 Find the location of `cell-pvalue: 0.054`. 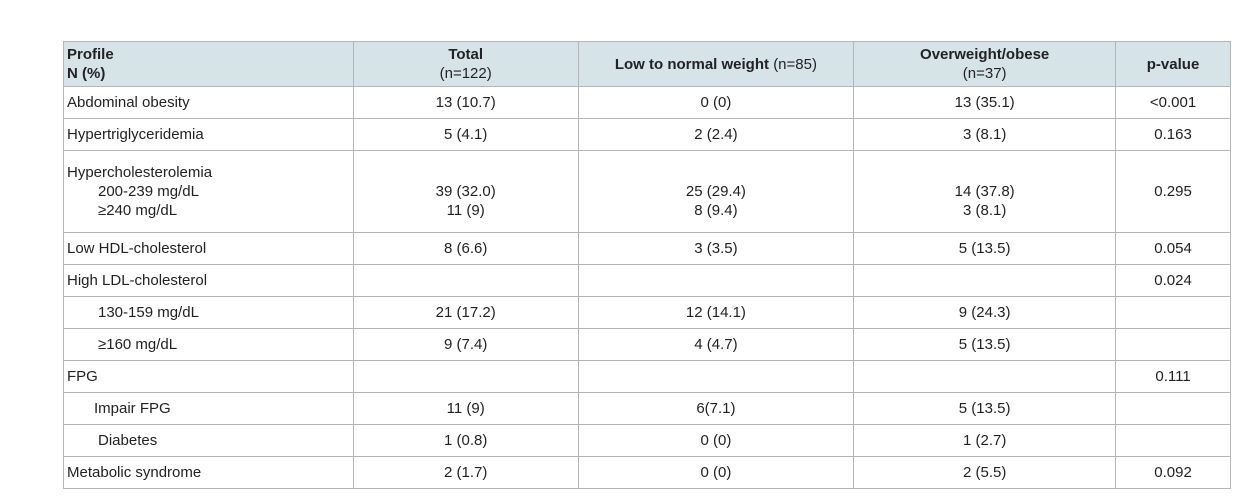

cell-pvalue: 0.054 is located at coordinates (1173, 248).